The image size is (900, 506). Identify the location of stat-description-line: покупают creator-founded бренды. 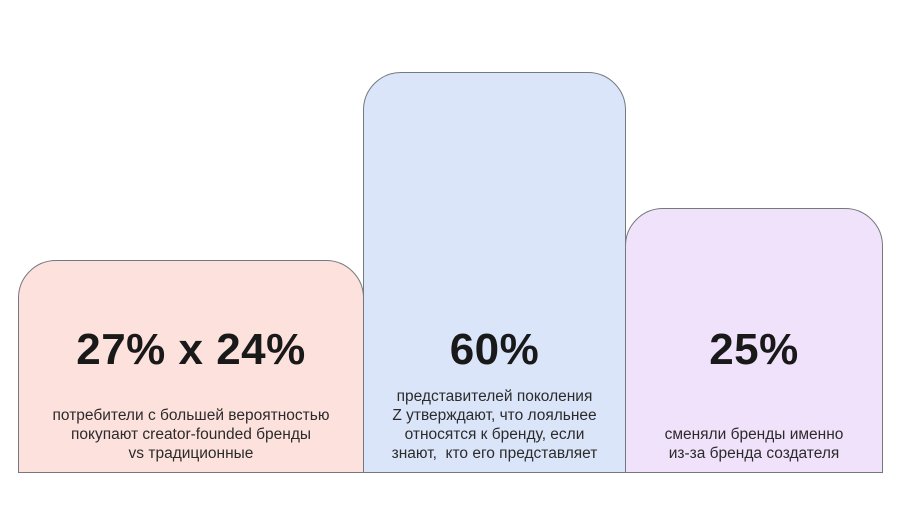
(191, 434).